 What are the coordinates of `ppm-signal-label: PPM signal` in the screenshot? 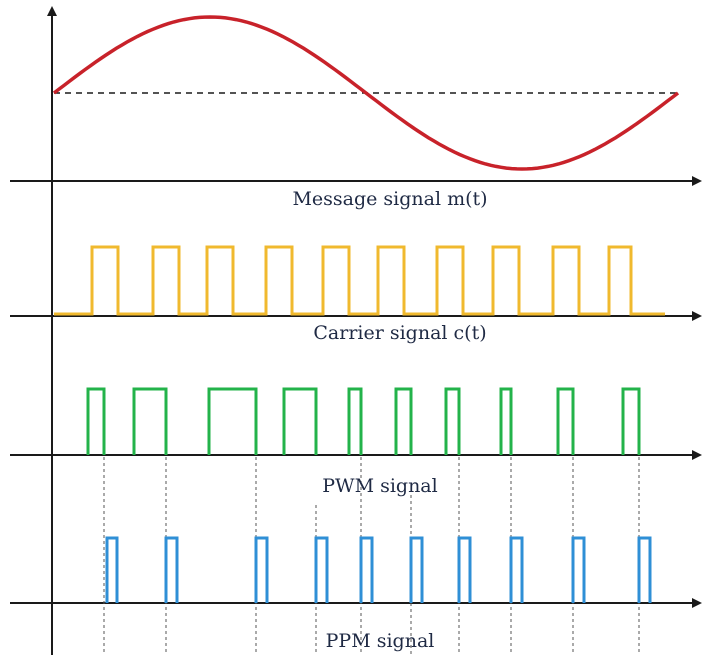 It's located at (380, 641).